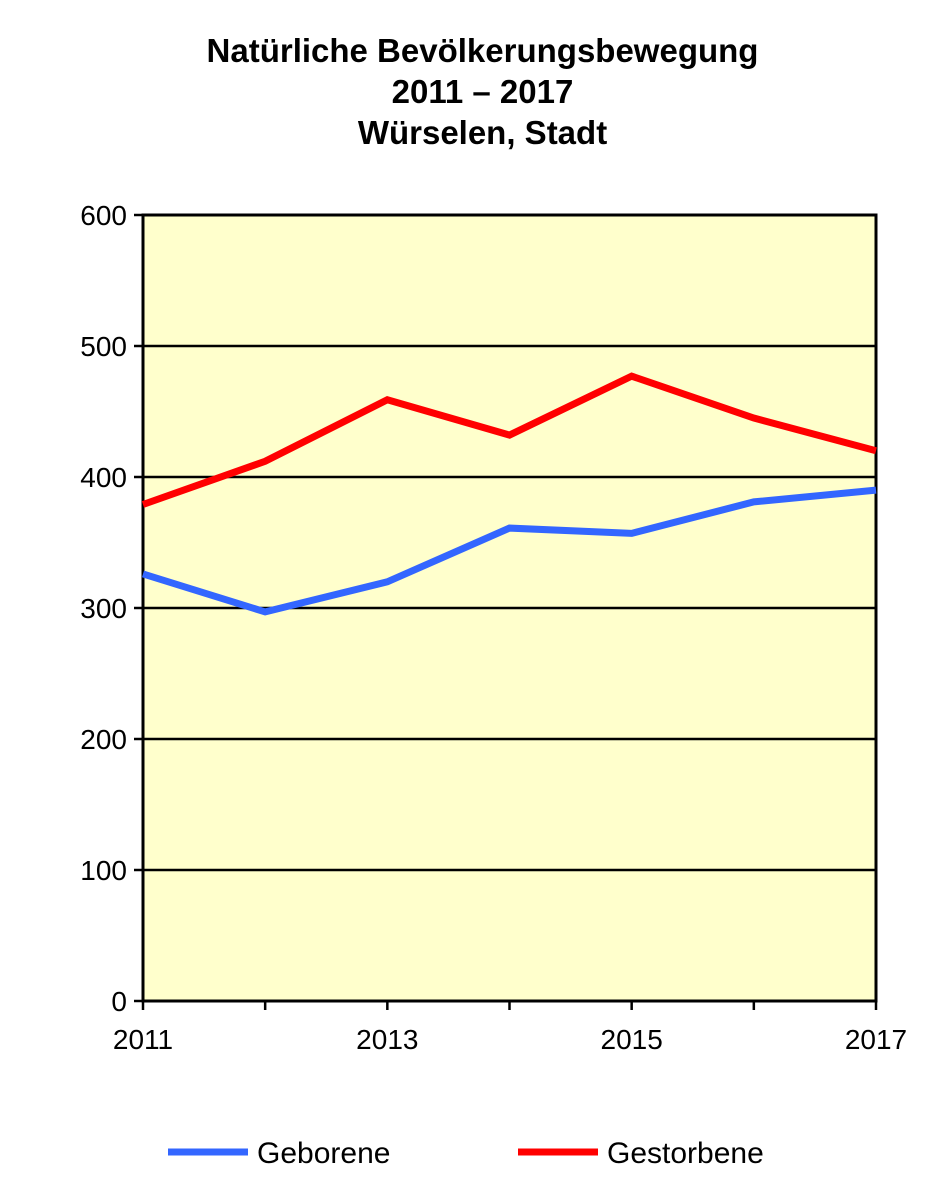 The width and height of the screenshot is (925, 1180). Describe the element at coordinates (103, 477) in the screenshot. I see `y-tick-label-400: 400` at that location.